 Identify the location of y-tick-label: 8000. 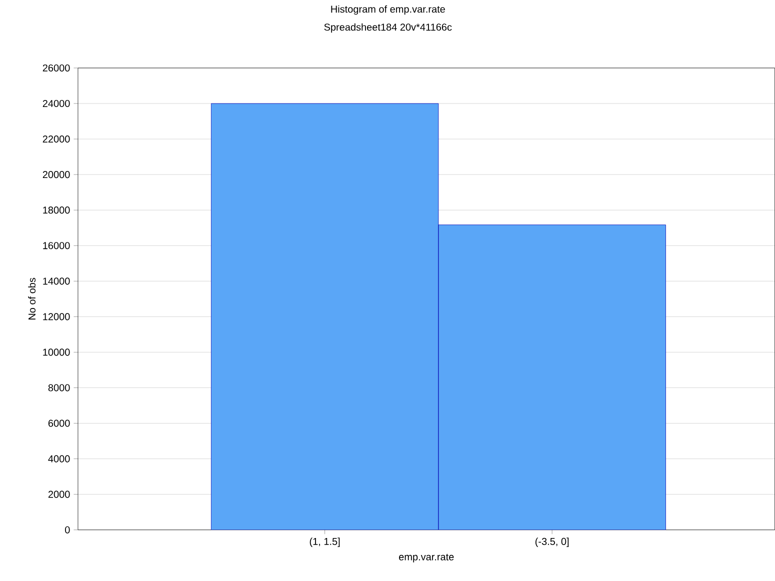
(59, 388).